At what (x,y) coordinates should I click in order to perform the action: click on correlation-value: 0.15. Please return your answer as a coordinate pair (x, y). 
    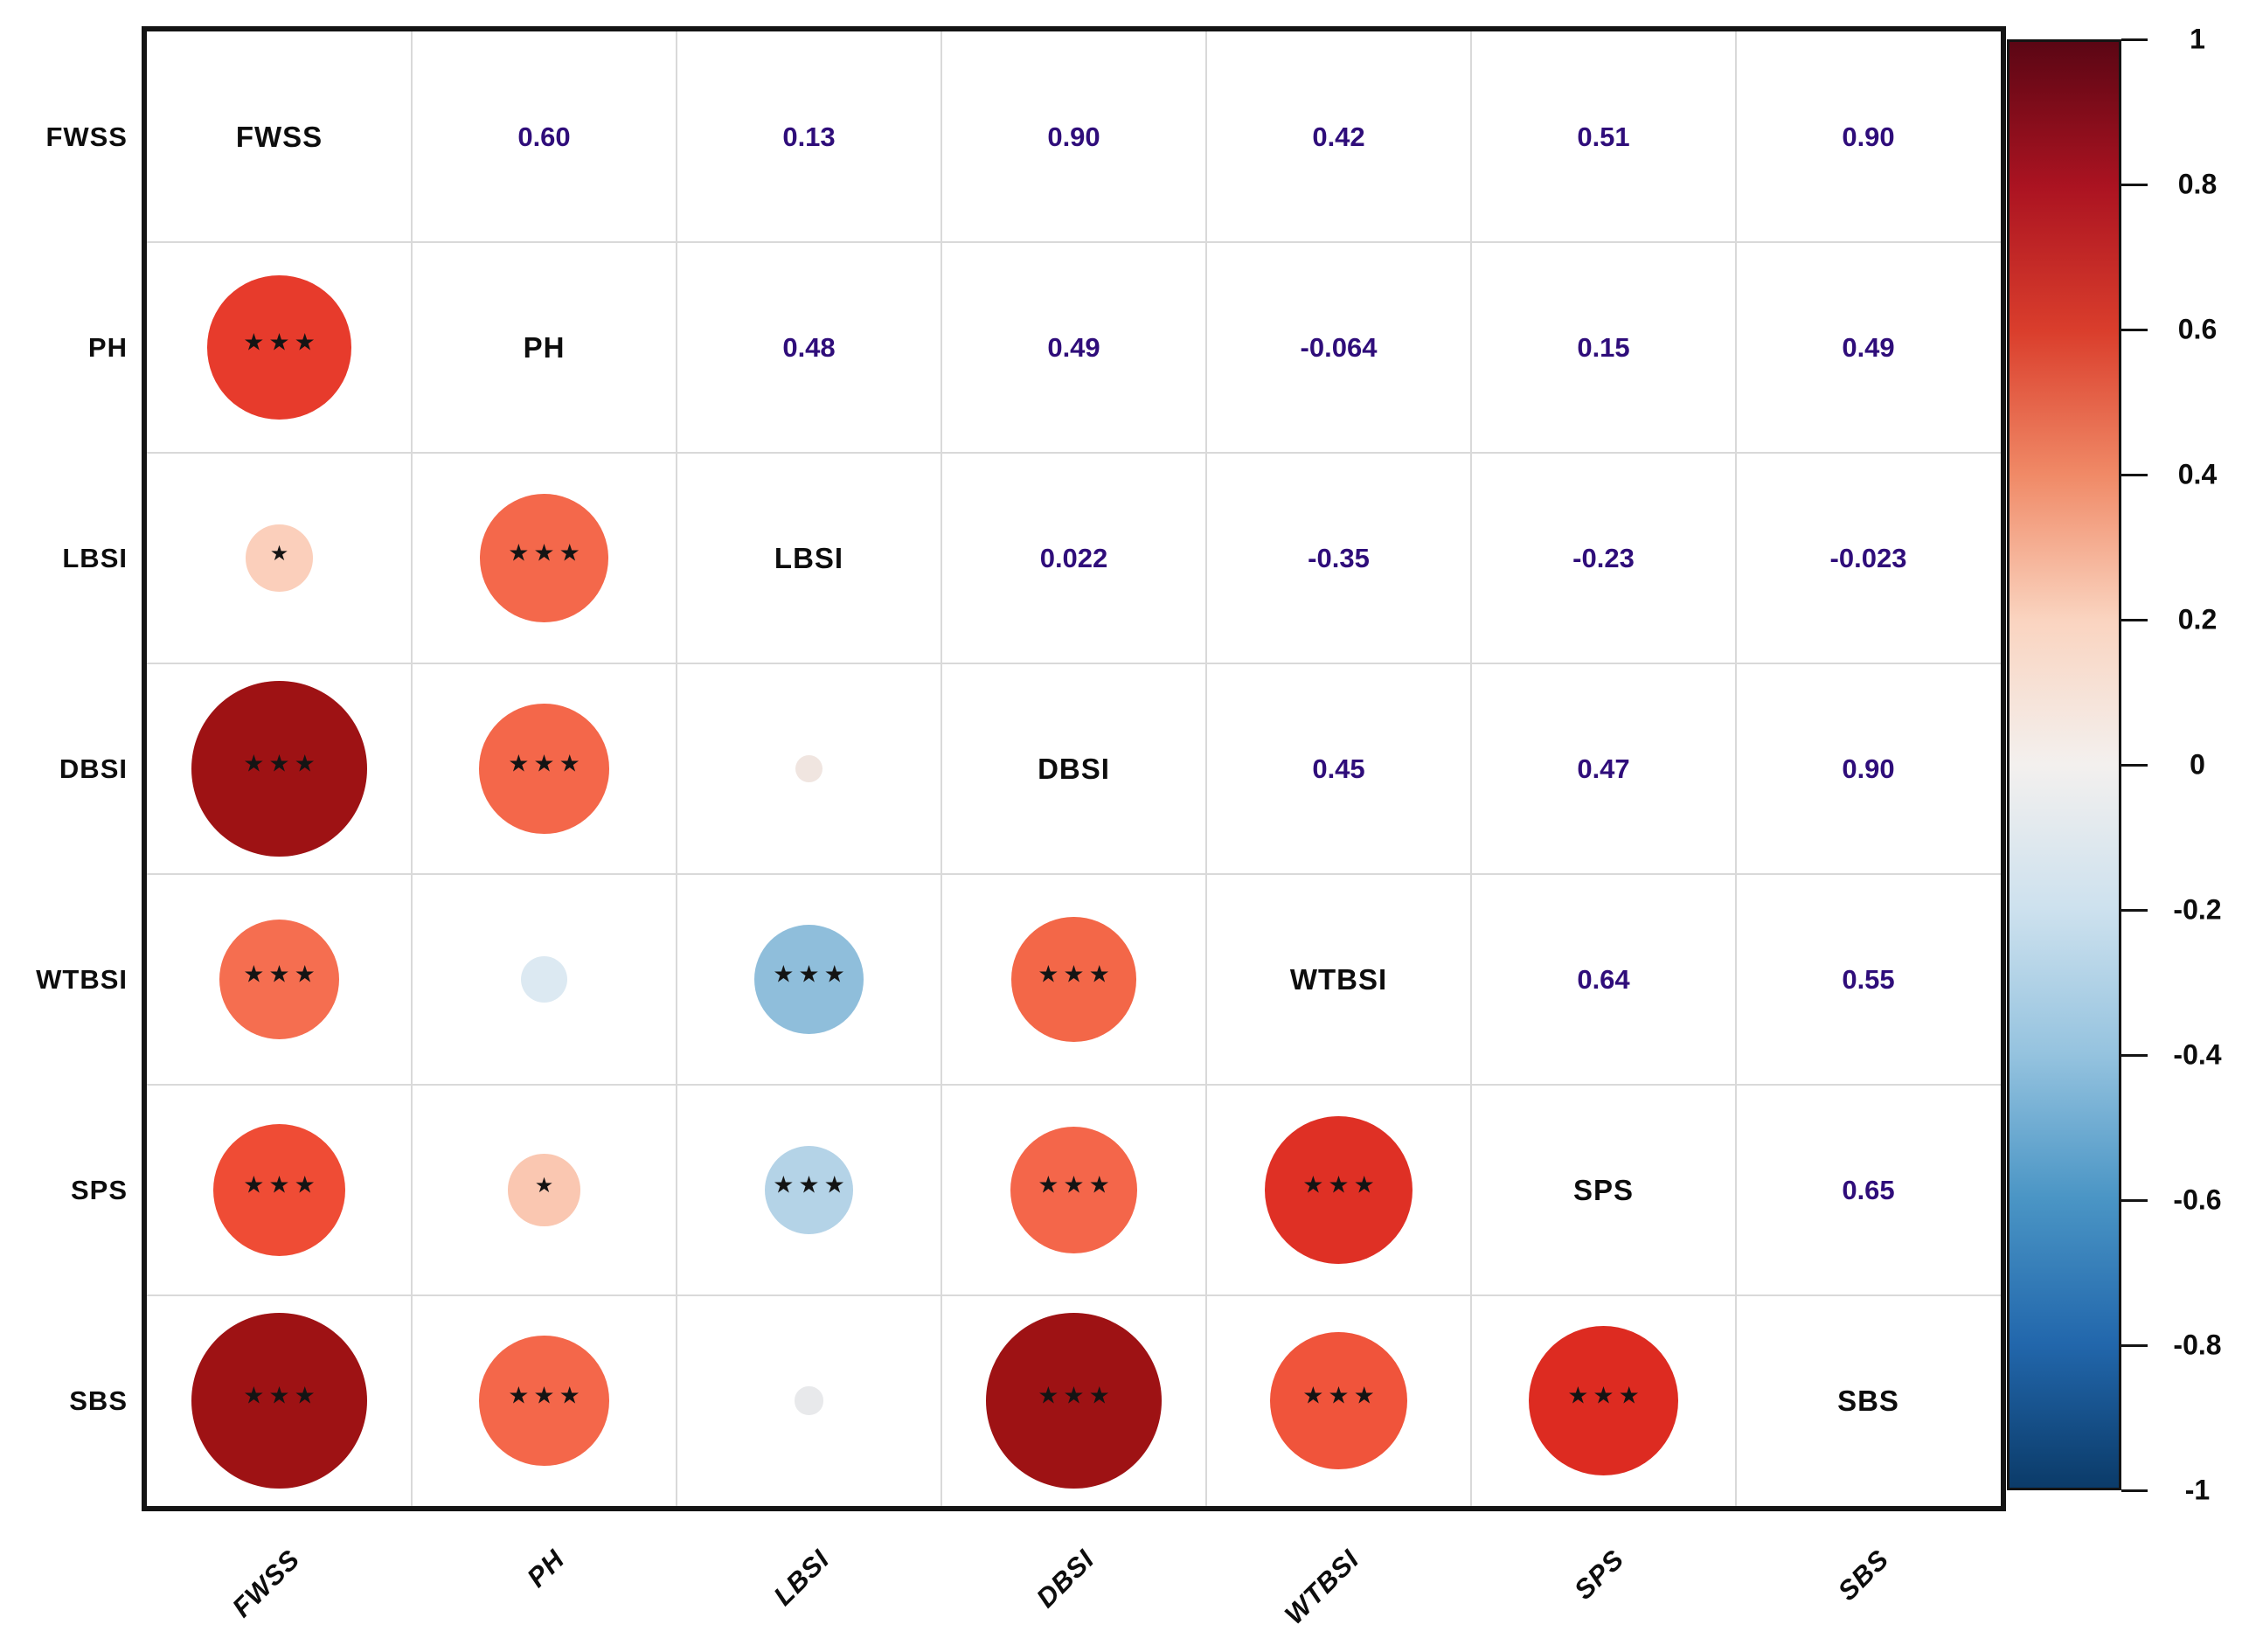
    Looking at the image, I should click on (1603, 347).